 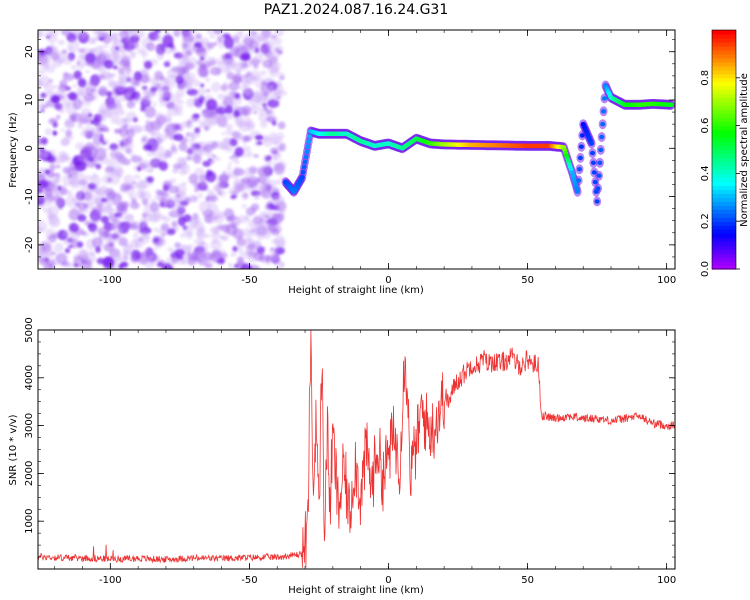 What do you see at coordinates (724, 149) in the screenshot?
I see `colorbar-frame` at bounding box center [724, 149].